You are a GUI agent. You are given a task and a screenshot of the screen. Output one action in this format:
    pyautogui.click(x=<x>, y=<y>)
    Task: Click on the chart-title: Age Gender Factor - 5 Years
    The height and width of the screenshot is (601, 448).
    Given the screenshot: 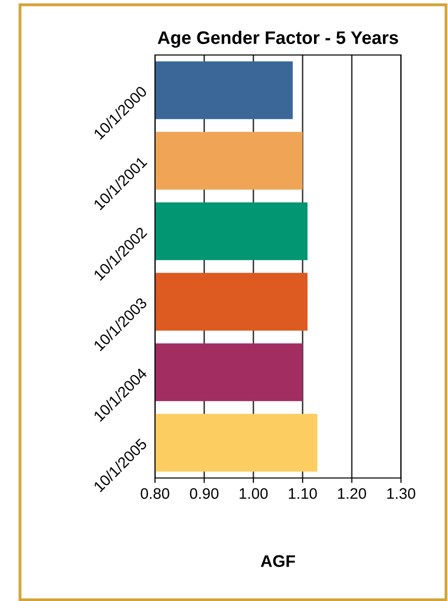 What is the action you would take?
    pyautogui.click(x=278, y=39)
    